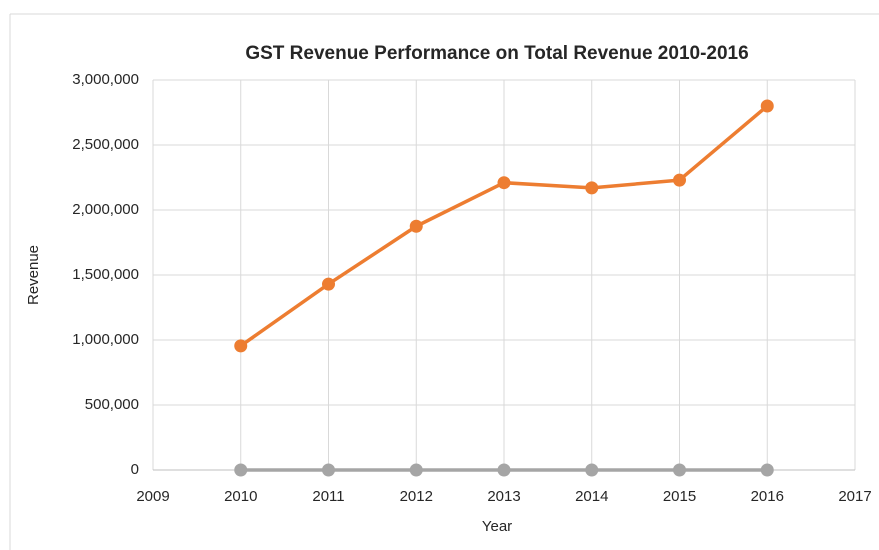 The width and height of the screenshot is (879, 550). I want to click on x-axis-label: Year, so click(497, 526).